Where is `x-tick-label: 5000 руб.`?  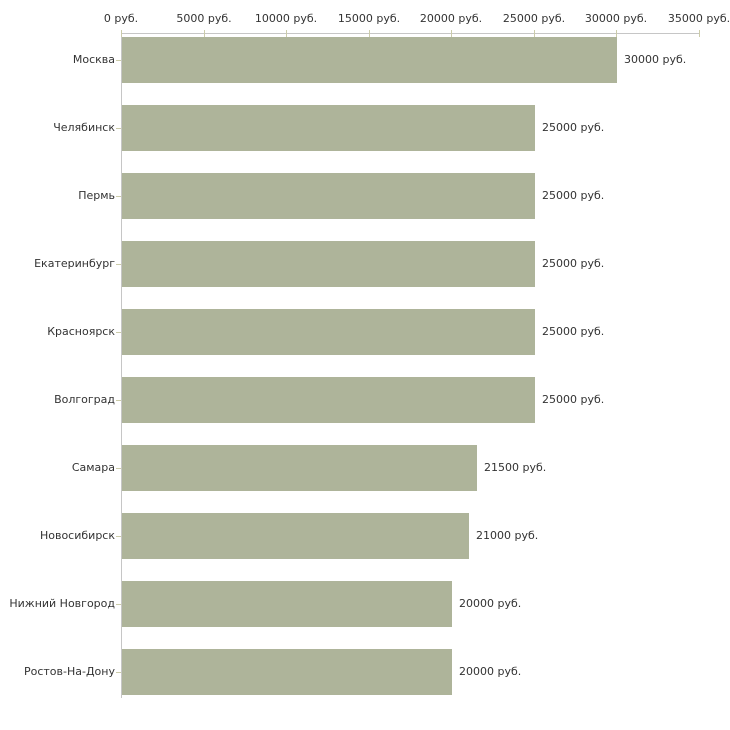
x-tick-label: 5000 руб. is located at coordinates (204, 18).